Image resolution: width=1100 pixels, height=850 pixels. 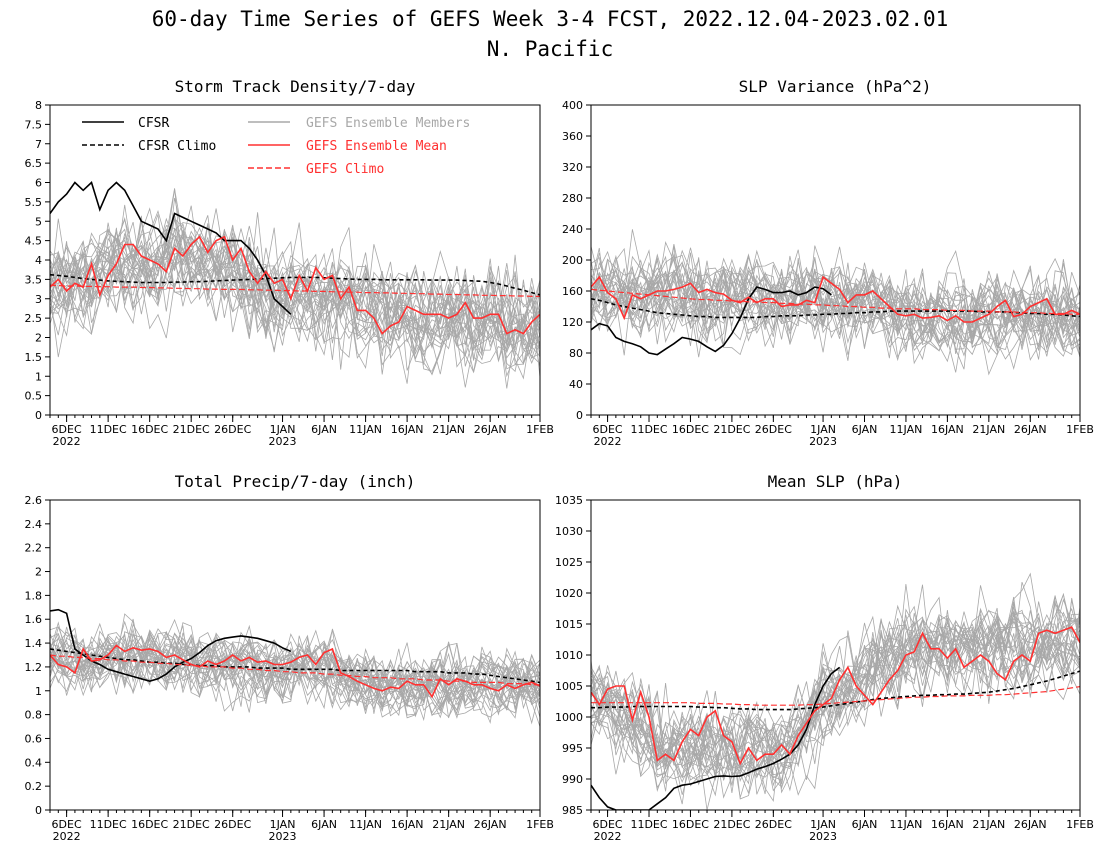 What do you see at coordinates (295, 86) in the screenshot?
I see `panel-title: Storm Track Density/7-day` at bounding box center [295, 86].